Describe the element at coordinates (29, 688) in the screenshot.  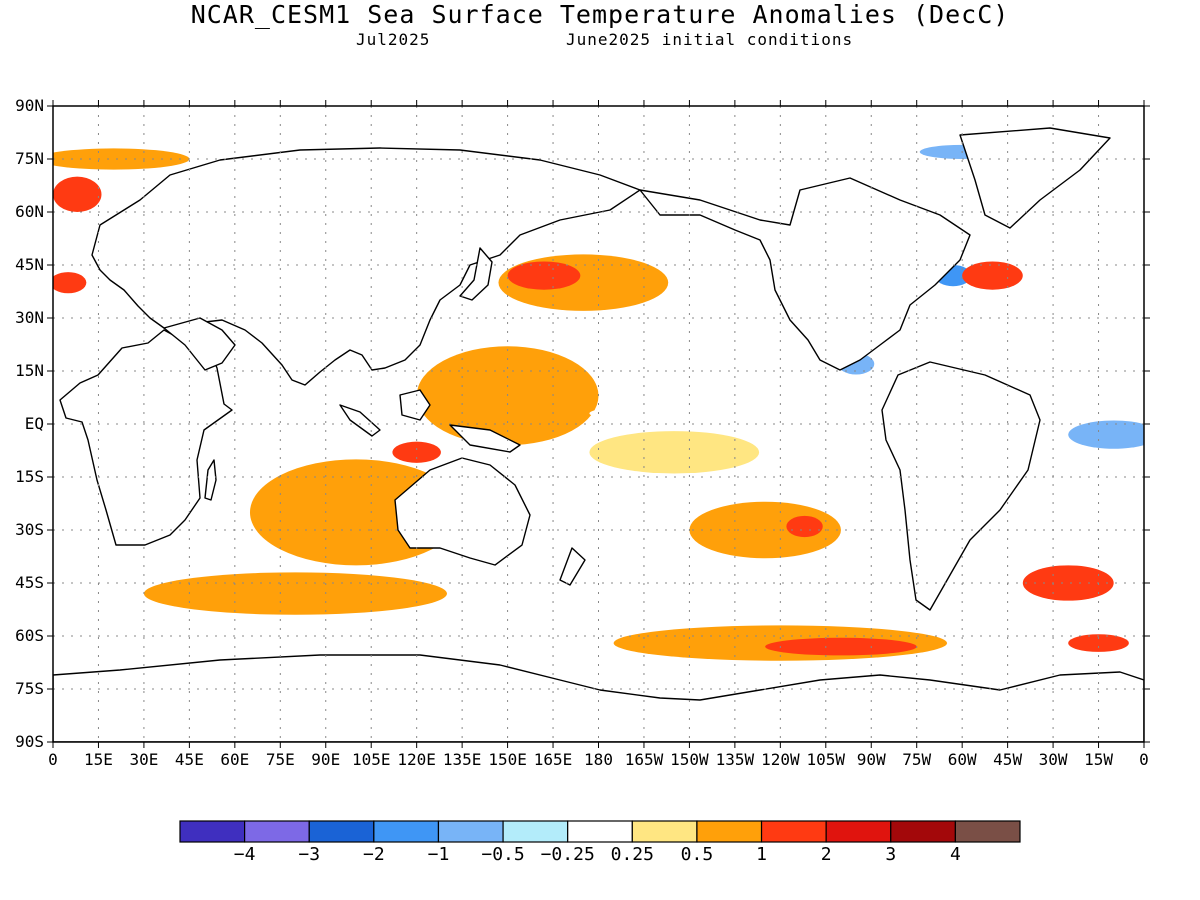
I see `latitude-label: 75S` at that location.